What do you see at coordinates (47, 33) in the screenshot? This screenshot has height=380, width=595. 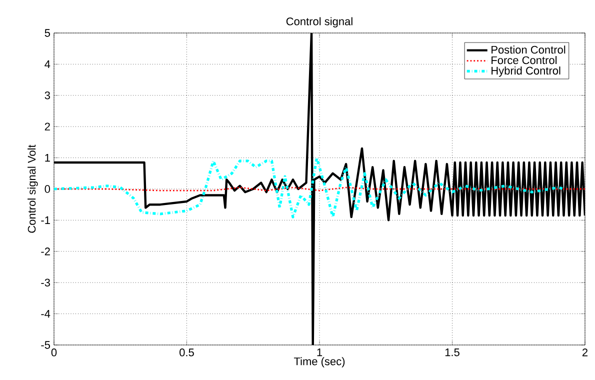 I see `y-tick-label: 5` at bounding box center [47, 33].